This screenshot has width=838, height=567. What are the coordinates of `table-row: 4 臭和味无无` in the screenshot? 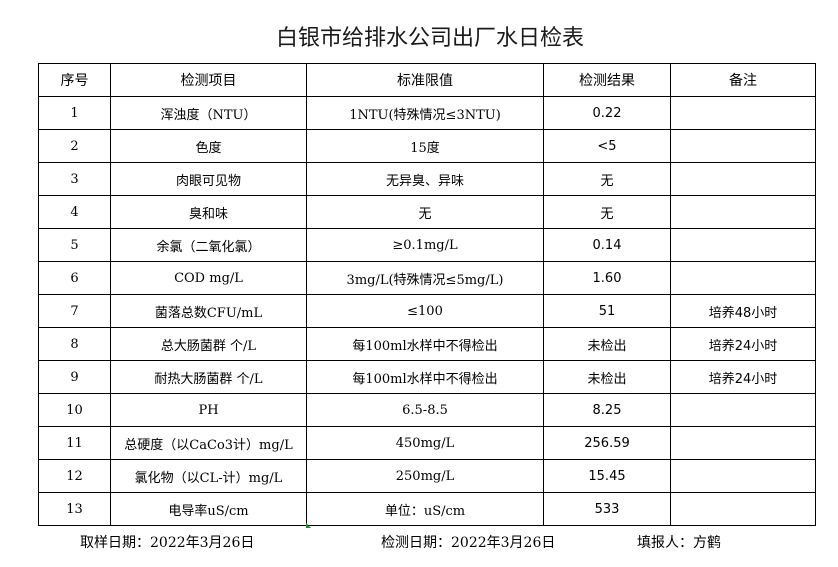 It's located at (427, 212).